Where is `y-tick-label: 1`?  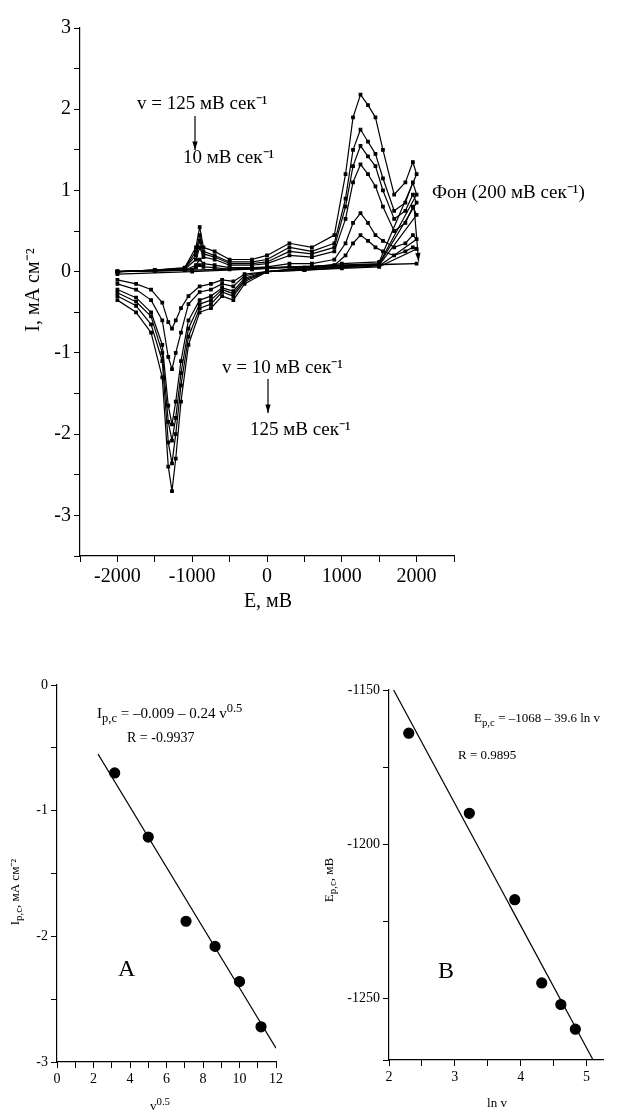
y-tick-label: 1 is located at coordinates (66, 188).